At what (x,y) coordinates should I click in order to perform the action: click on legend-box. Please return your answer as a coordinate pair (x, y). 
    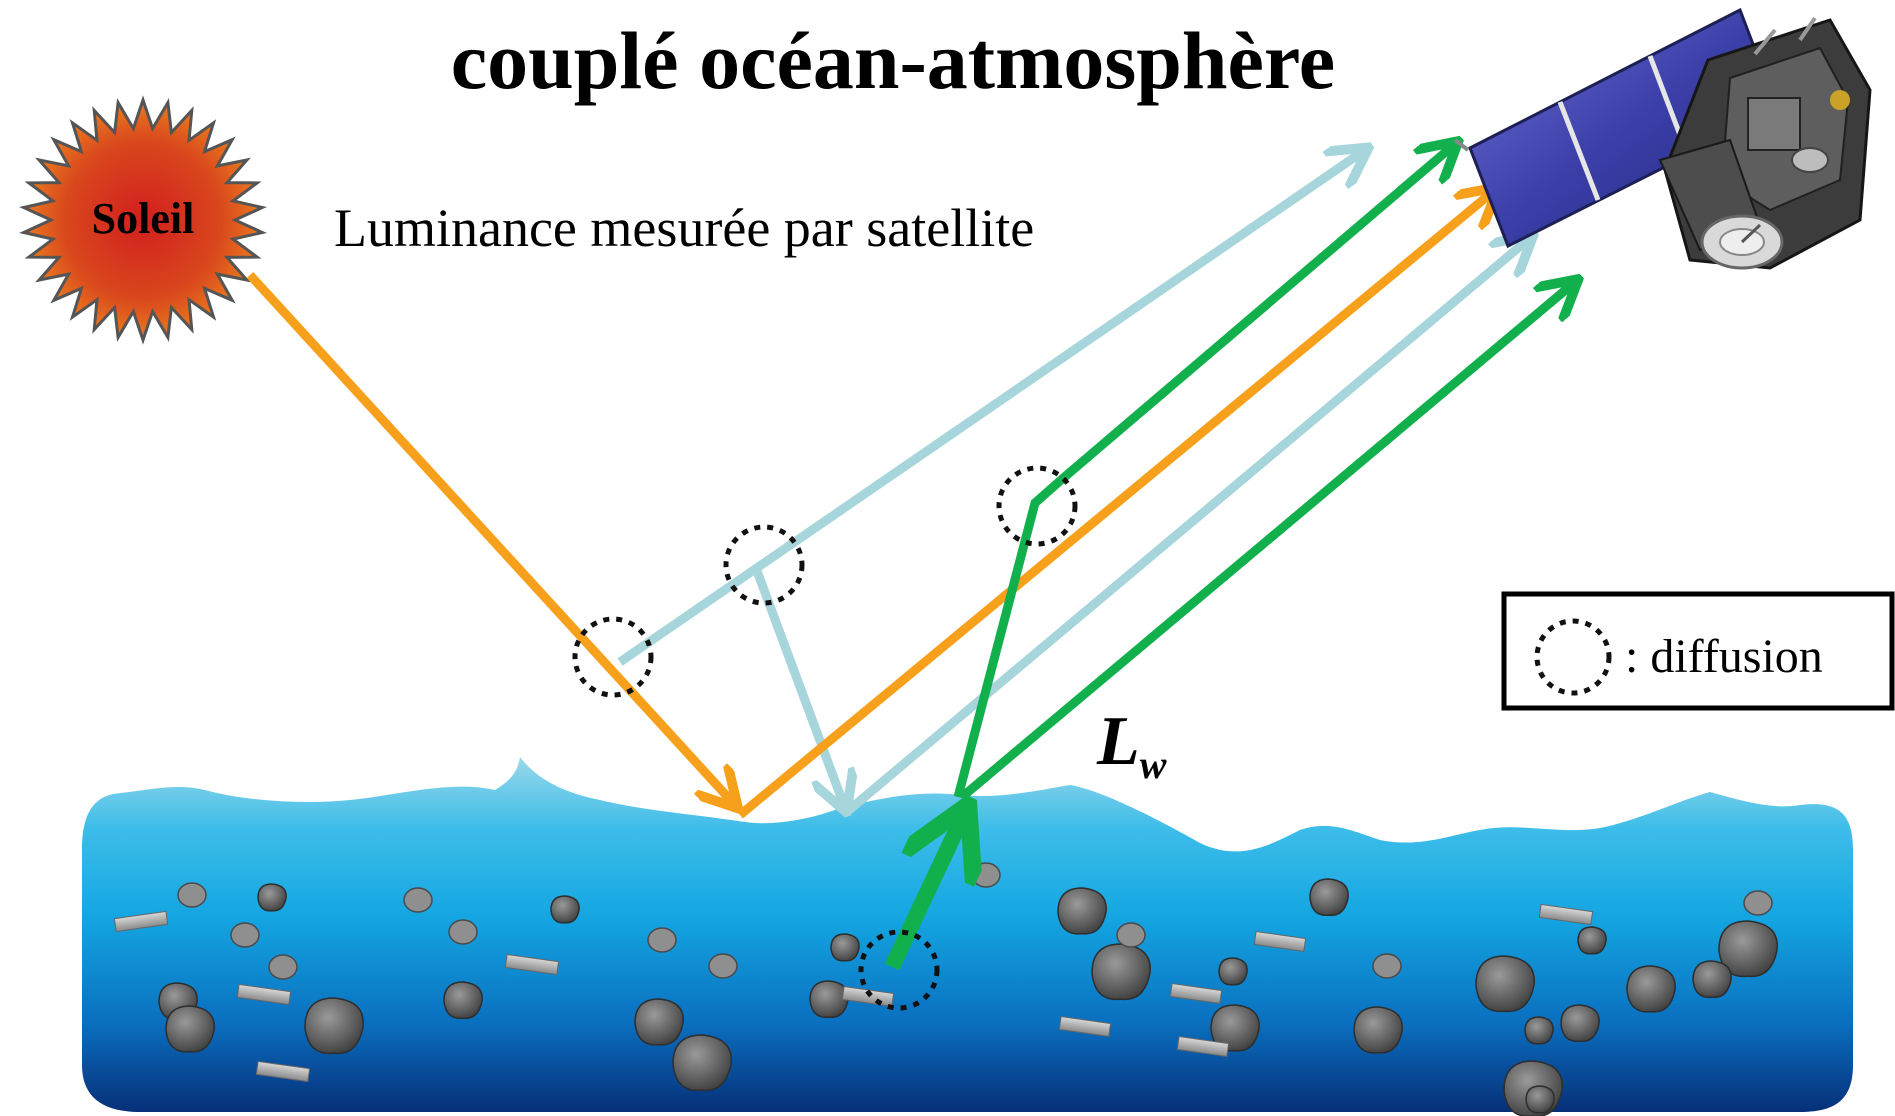
    Looking at the image, I should click on (1698, 651).